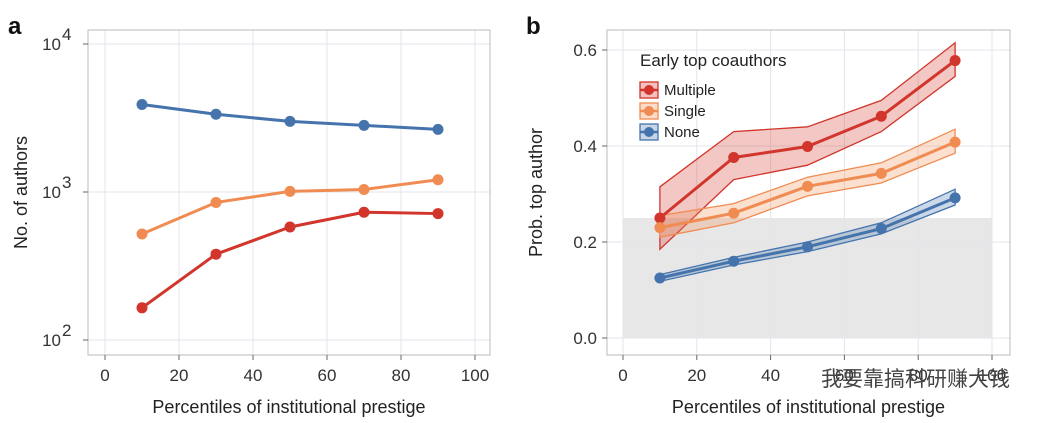  What do you see at coordinates (536, 192) in the screenshot?
I see `y-axis-label-b: Prob. top author` at bounding box center [536, 192].